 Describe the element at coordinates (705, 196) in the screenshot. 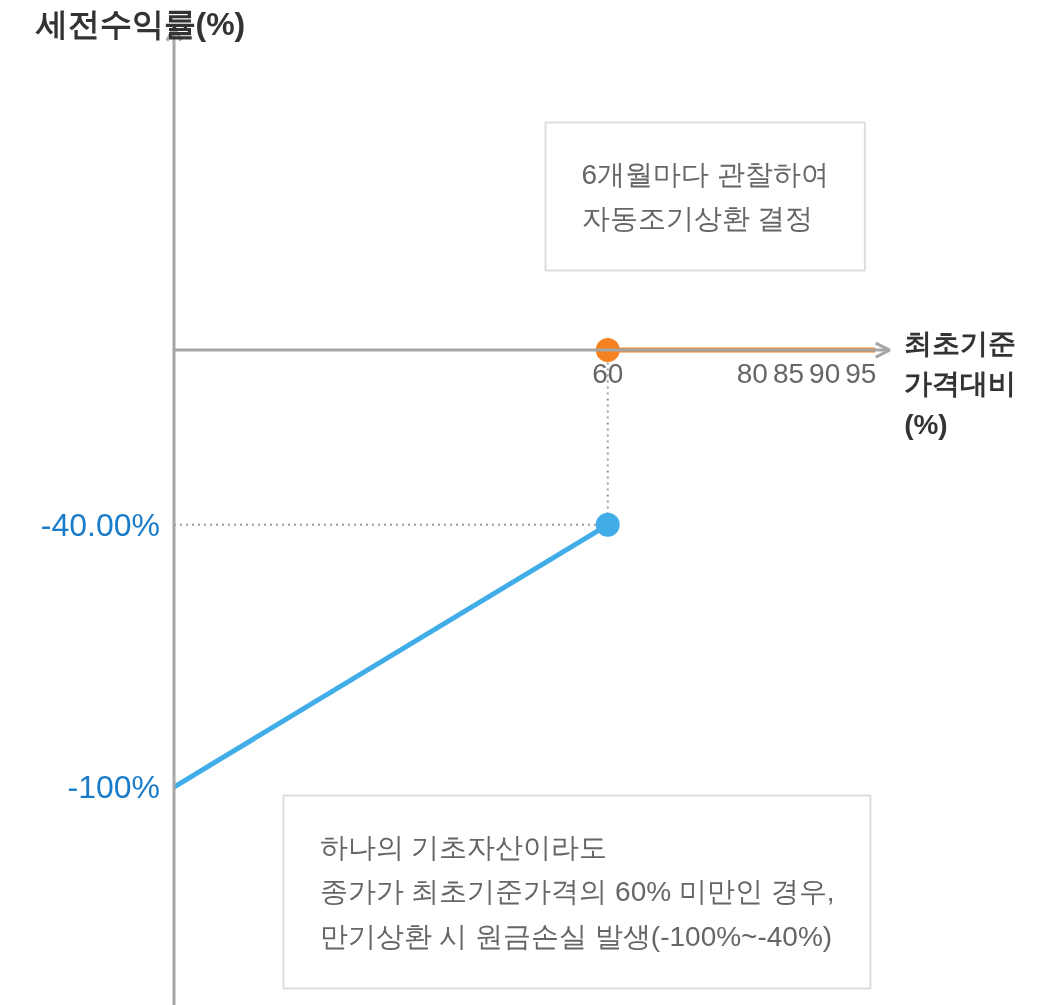

I see `annotation: 6개월마다 관찰하여 자동조기상환 결정` at that location.